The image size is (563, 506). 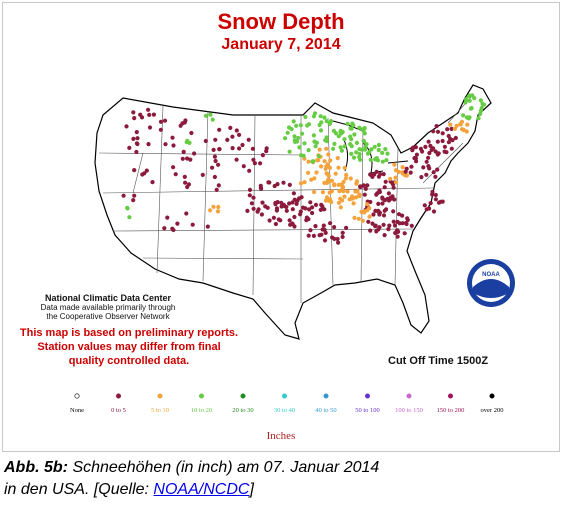 What do you see at coordinates (281, 21) in the screenshot?
I see `map-title: Snow Depth` at bounding box center [281, 21].